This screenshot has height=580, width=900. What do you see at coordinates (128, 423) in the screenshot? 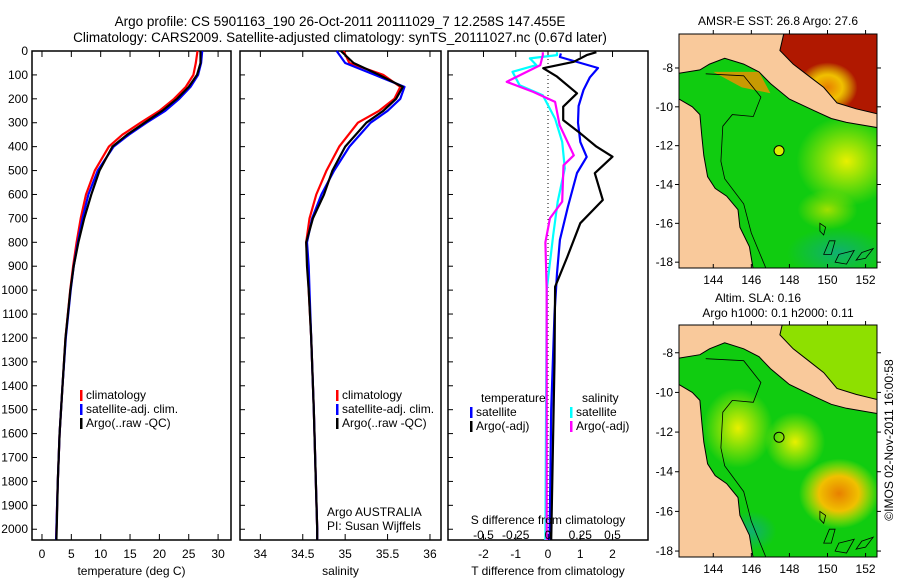
I see `legend-label: Argo(..raw -QC)` at bounding box center [128, 423].